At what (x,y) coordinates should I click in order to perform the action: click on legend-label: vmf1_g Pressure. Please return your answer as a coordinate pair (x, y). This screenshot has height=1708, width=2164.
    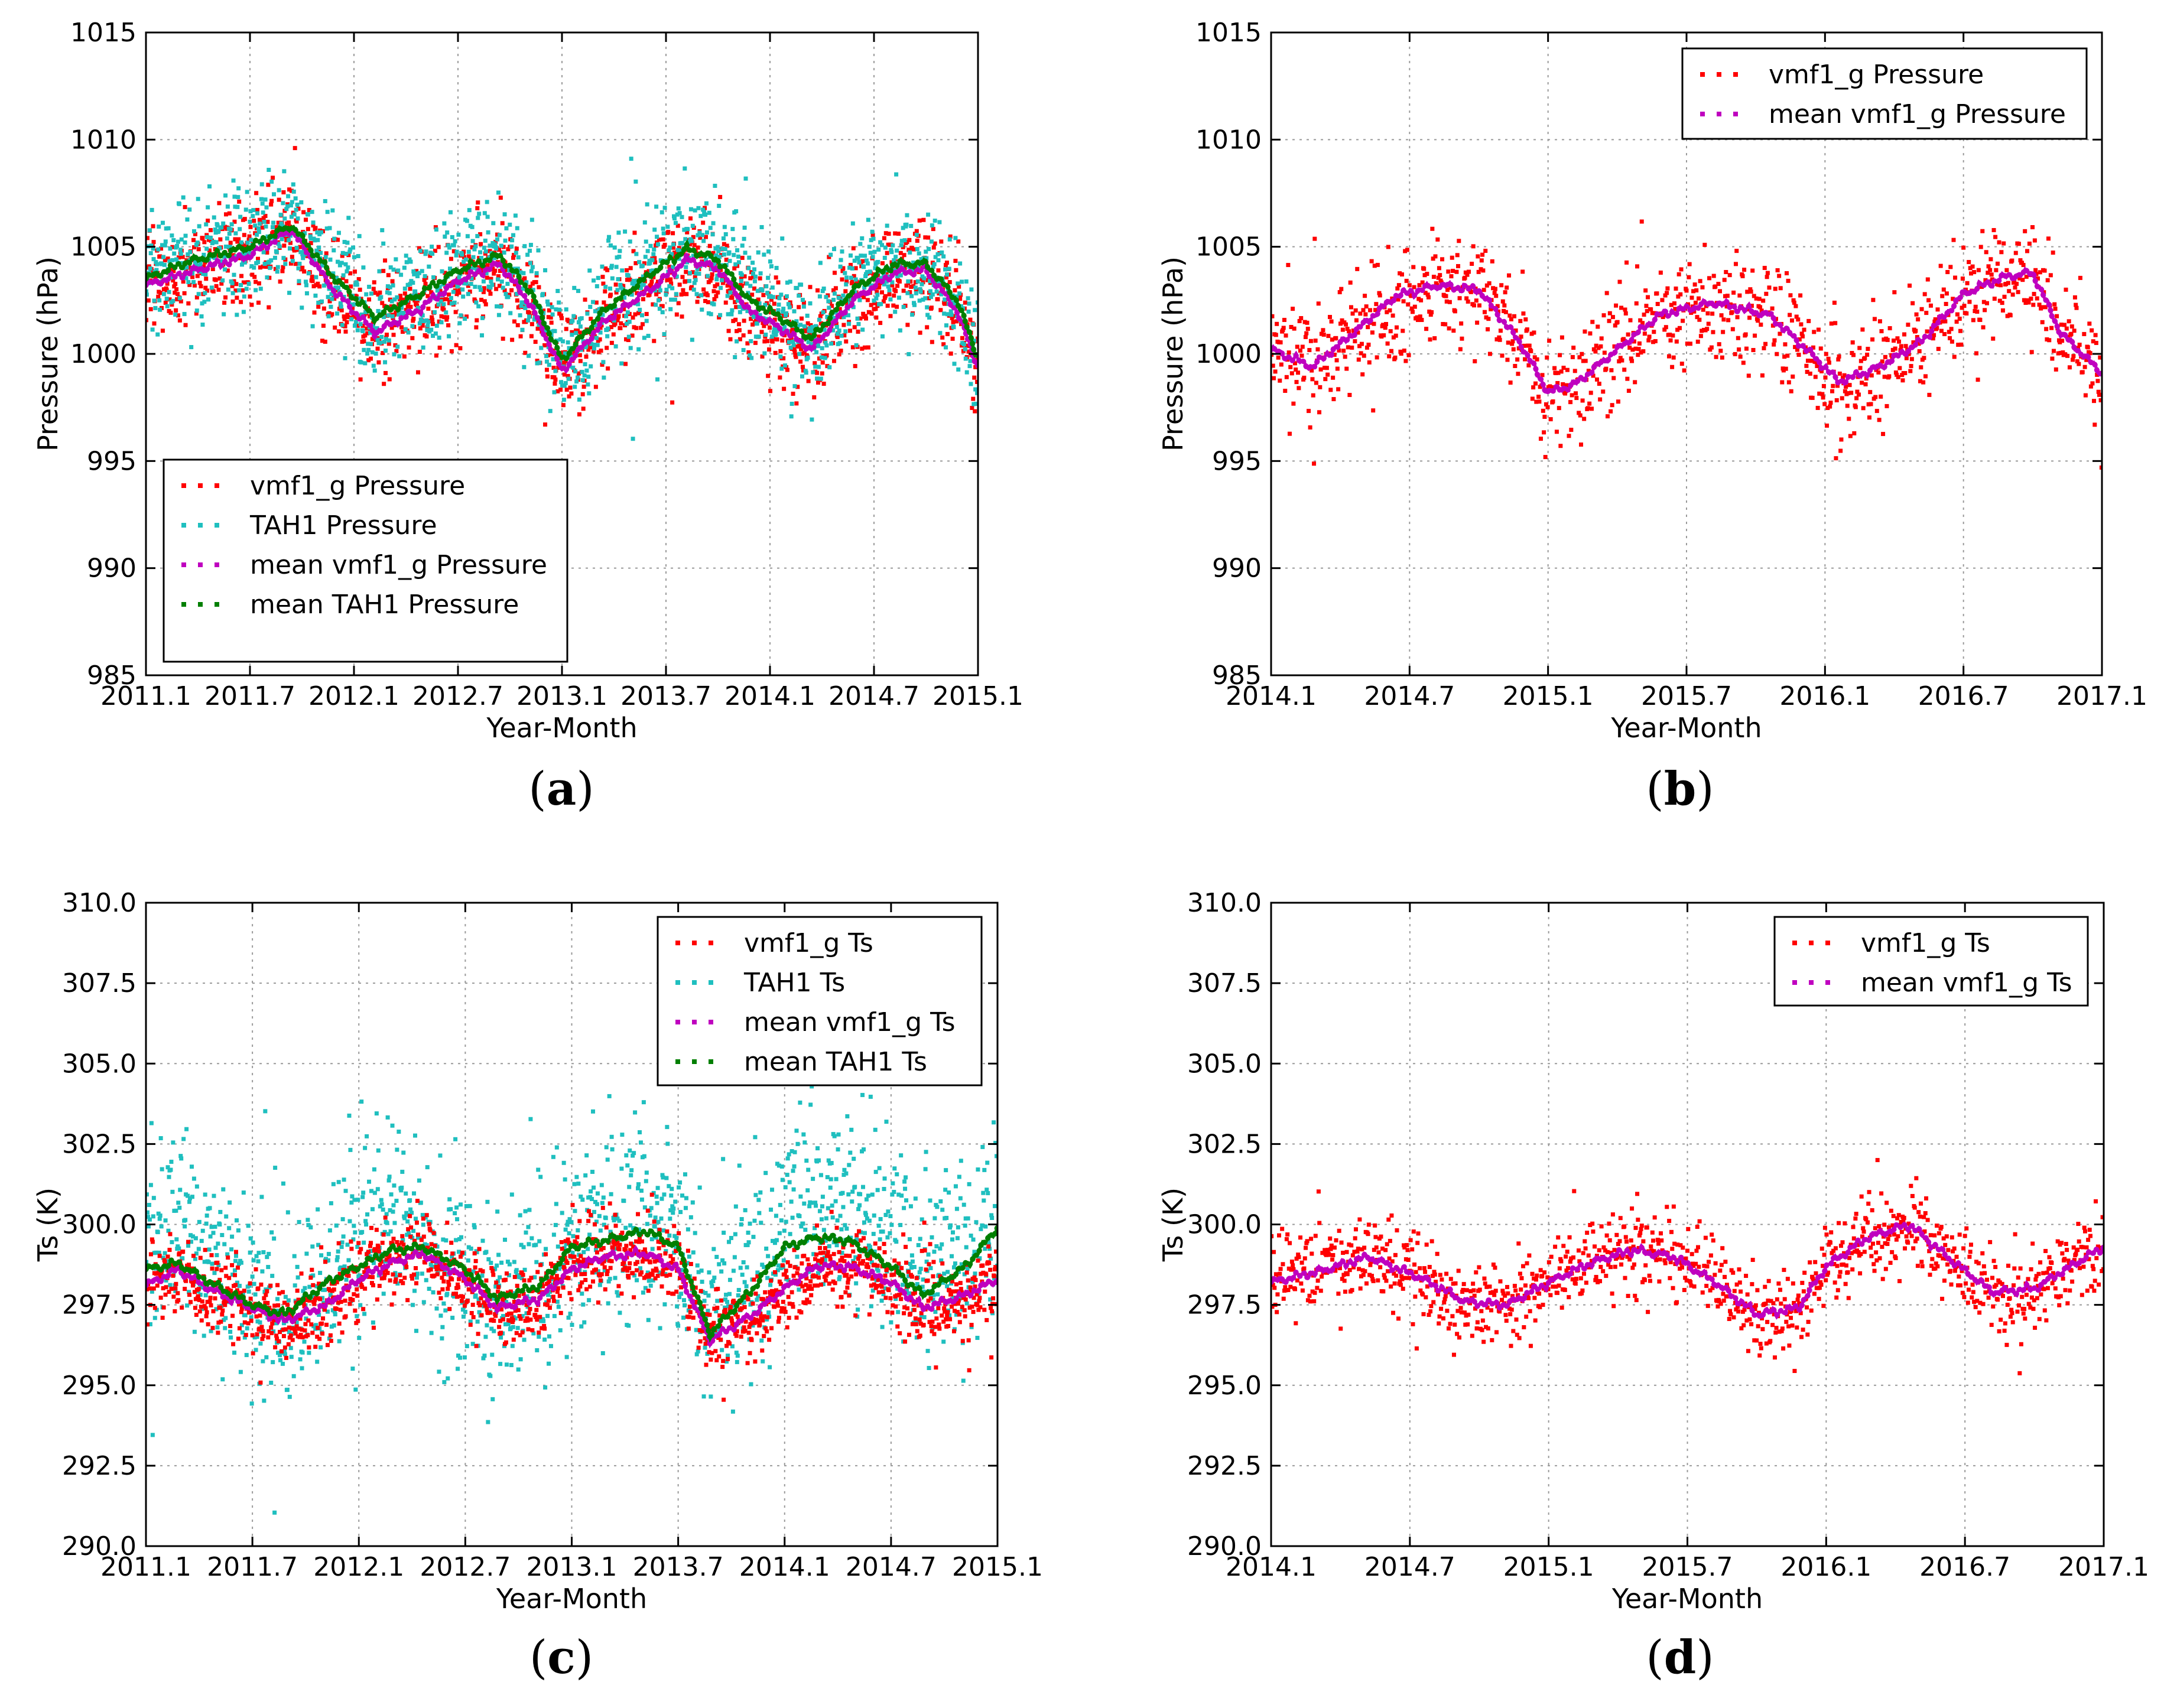
    Looking at the image, I should click on (1876, 75).